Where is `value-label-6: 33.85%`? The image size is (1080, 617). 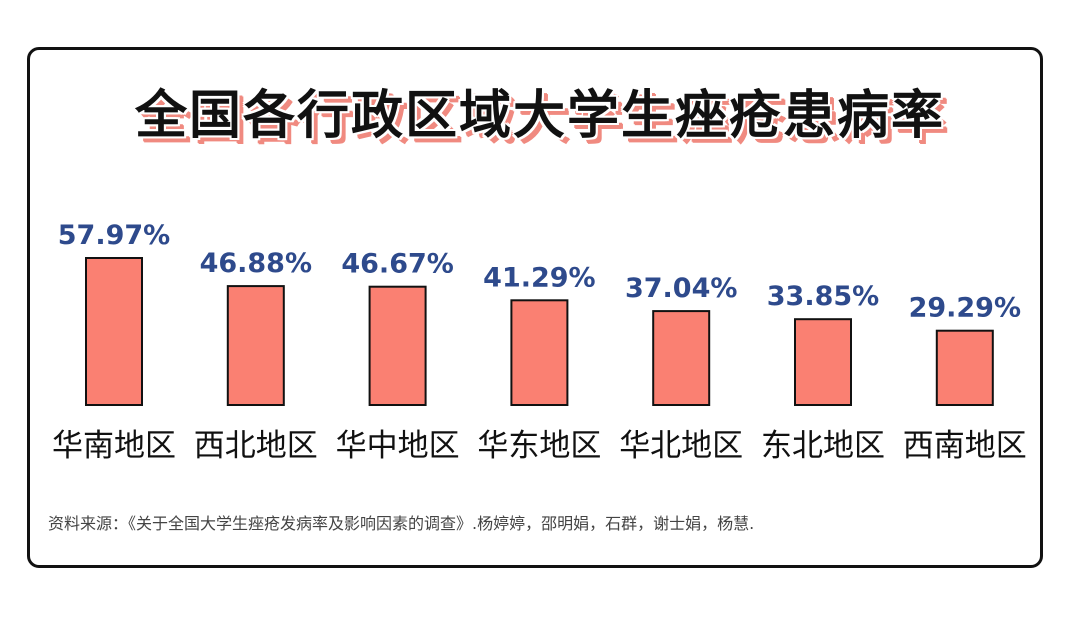 value-label-6: 33.85% is located at coordinates (823, 296).